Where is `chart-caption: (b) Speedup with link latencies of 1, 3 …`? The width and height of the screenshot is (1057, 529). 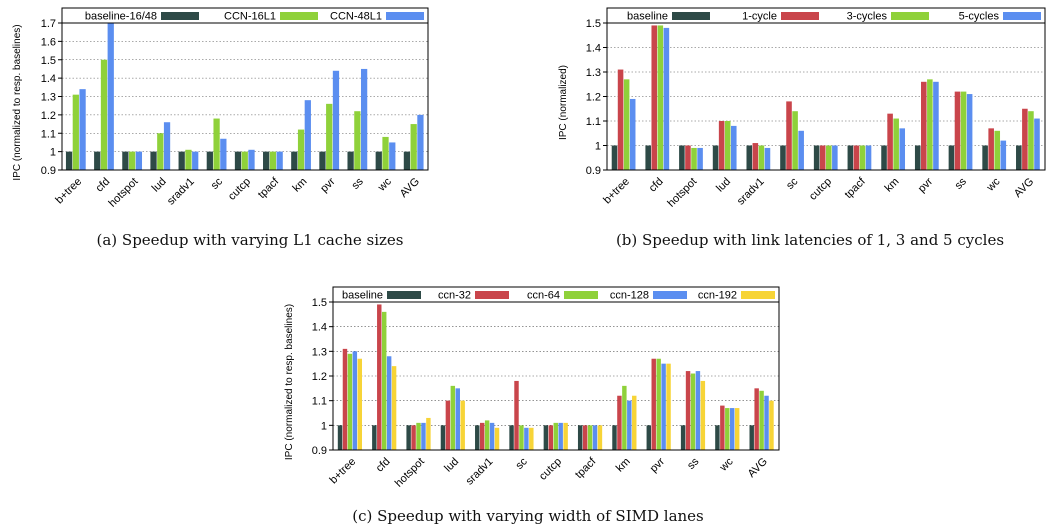 chart-caption: (b) Speedup with link latencies of 1, 3 … is located at coordinates (810, 240).